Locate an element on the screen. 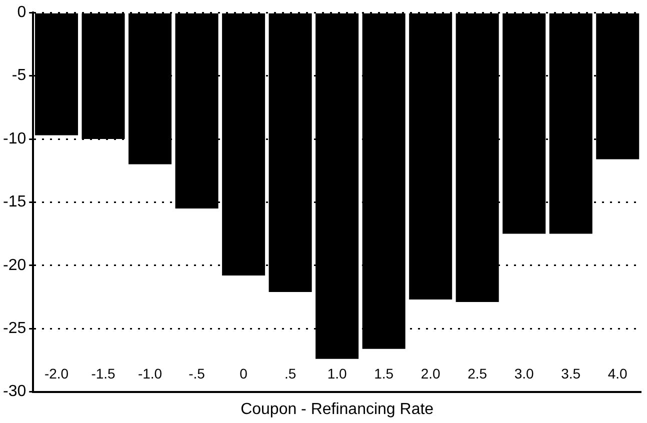 The width and height of the screenshot is (647, 423). x-tick-label: 3.0 is located at coordinates (524, 374).